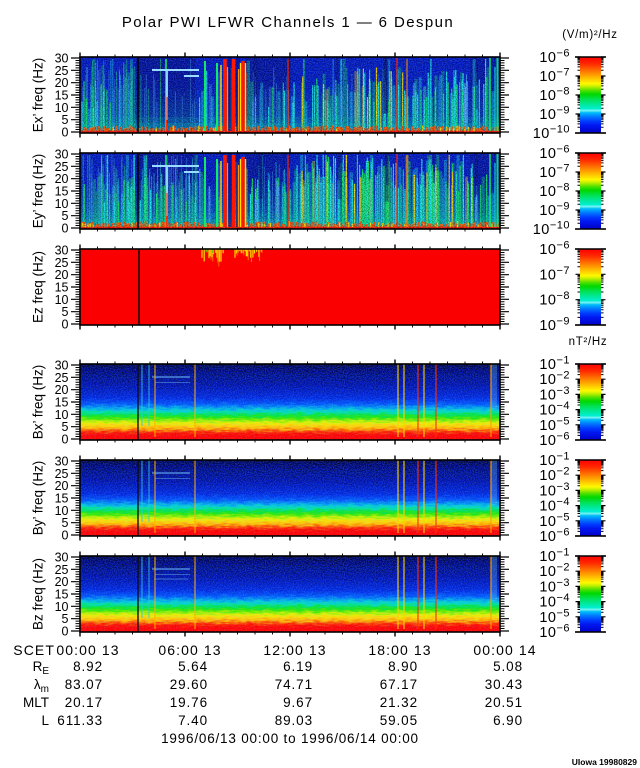 The height and width of the screenshot is (768, 640). Describe the element at coordinates (41, 686) in the screenshot. I see `svg-text: λm` at that location.